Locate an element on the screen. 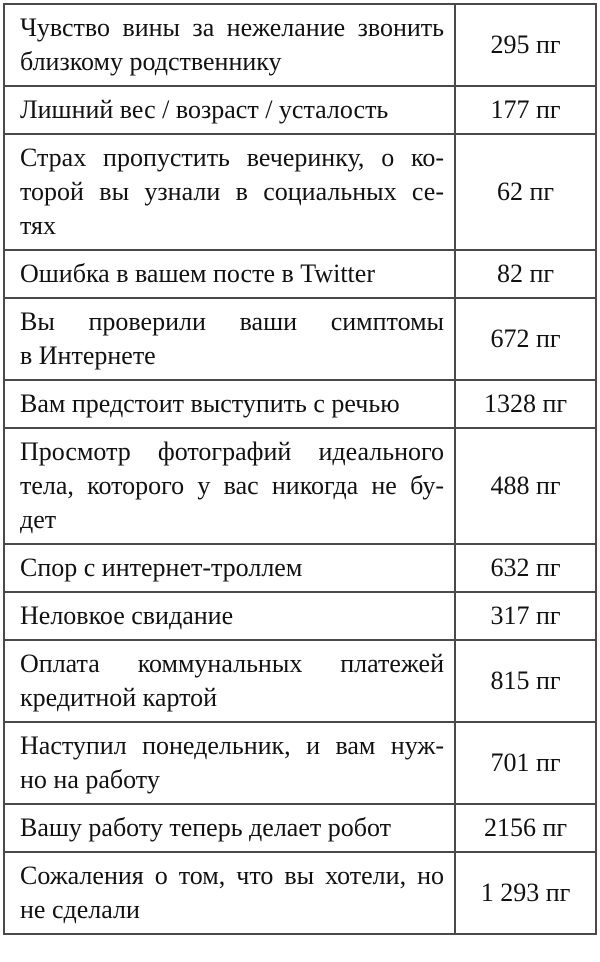  row-value-cell: 632 пг is located at coordinates (525, 568).